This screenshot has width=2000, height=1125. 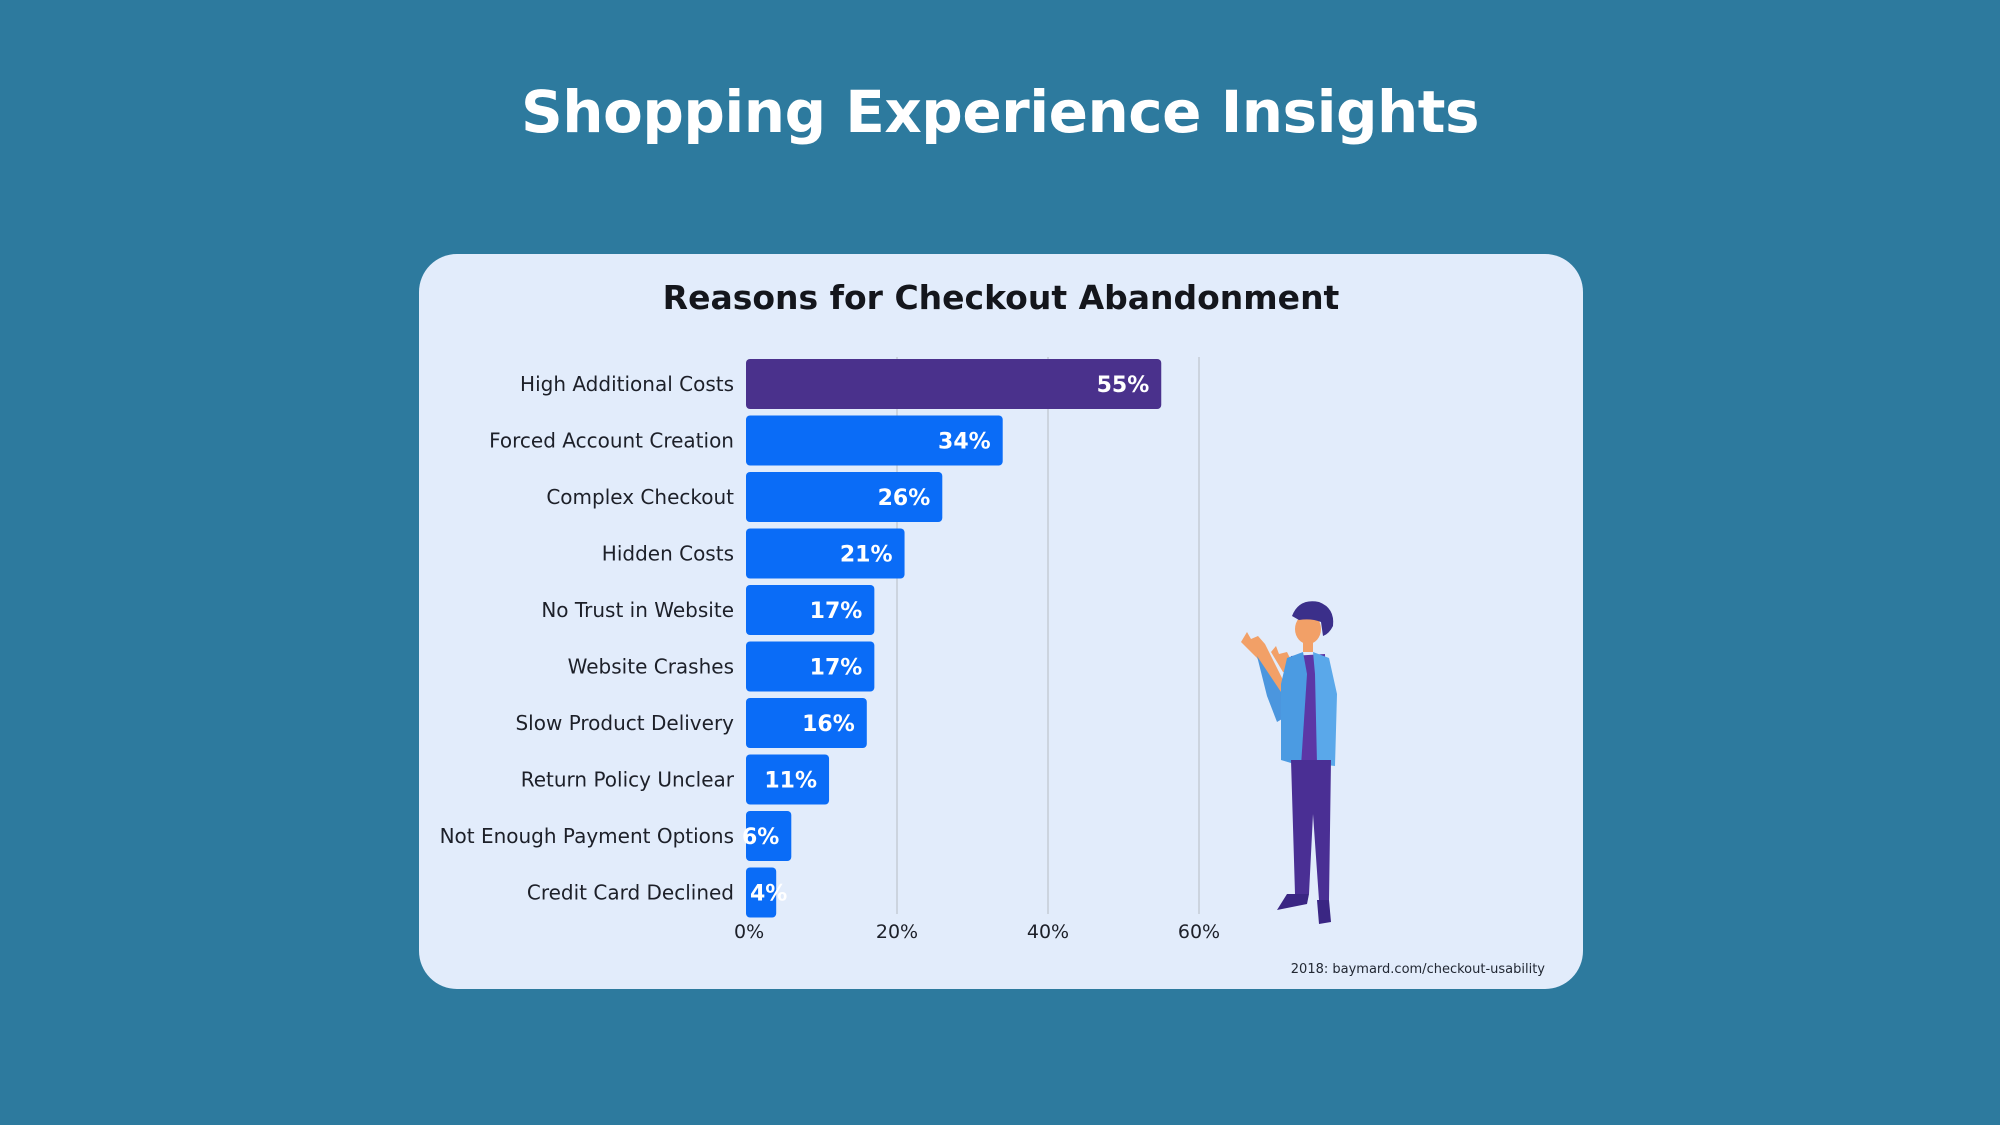 I want to click on x-tick-label: 0%, so click(x=749, y=932).